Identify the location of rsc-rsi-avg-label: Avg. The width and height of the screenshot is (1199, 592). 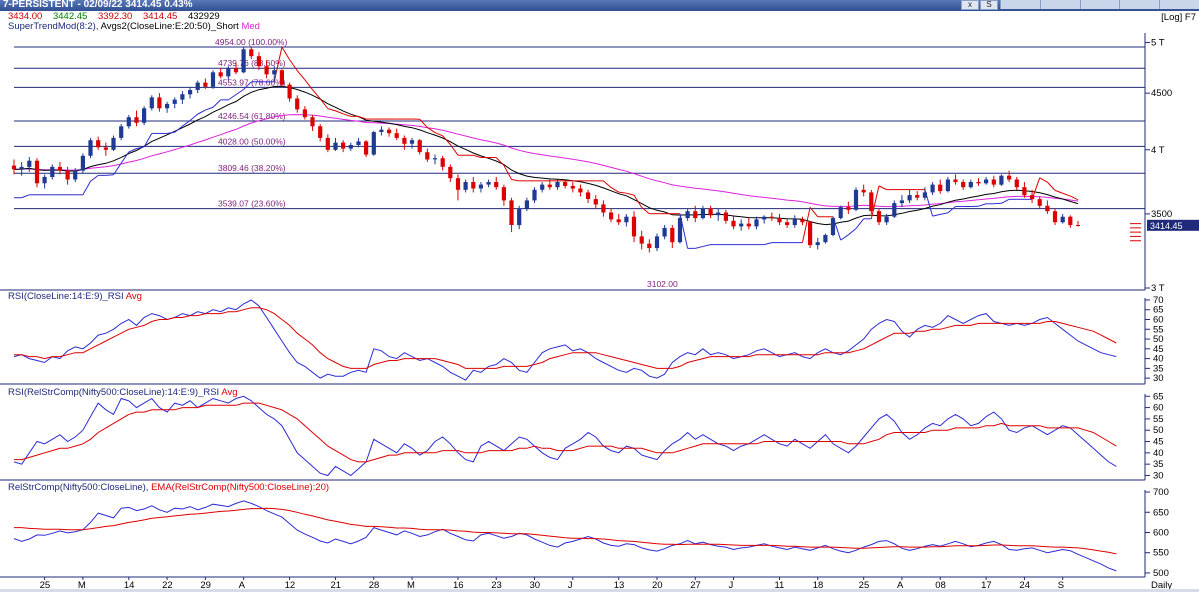
(229, 392).